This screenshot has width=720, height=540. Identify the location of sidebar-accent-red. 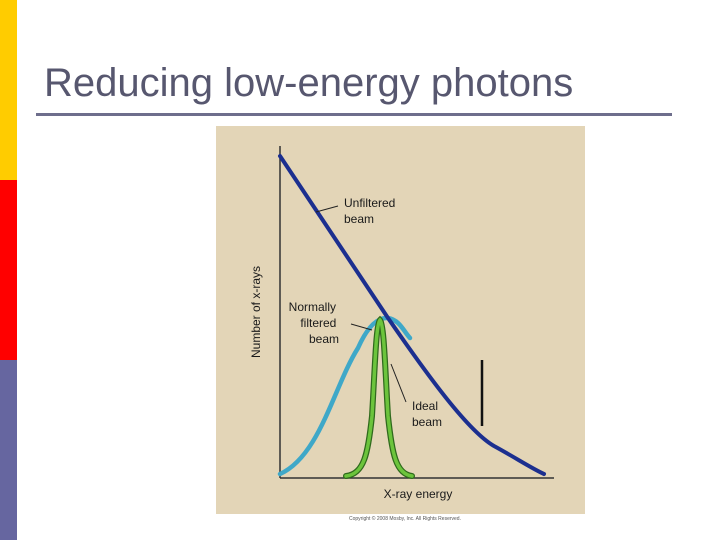
(8, 270).